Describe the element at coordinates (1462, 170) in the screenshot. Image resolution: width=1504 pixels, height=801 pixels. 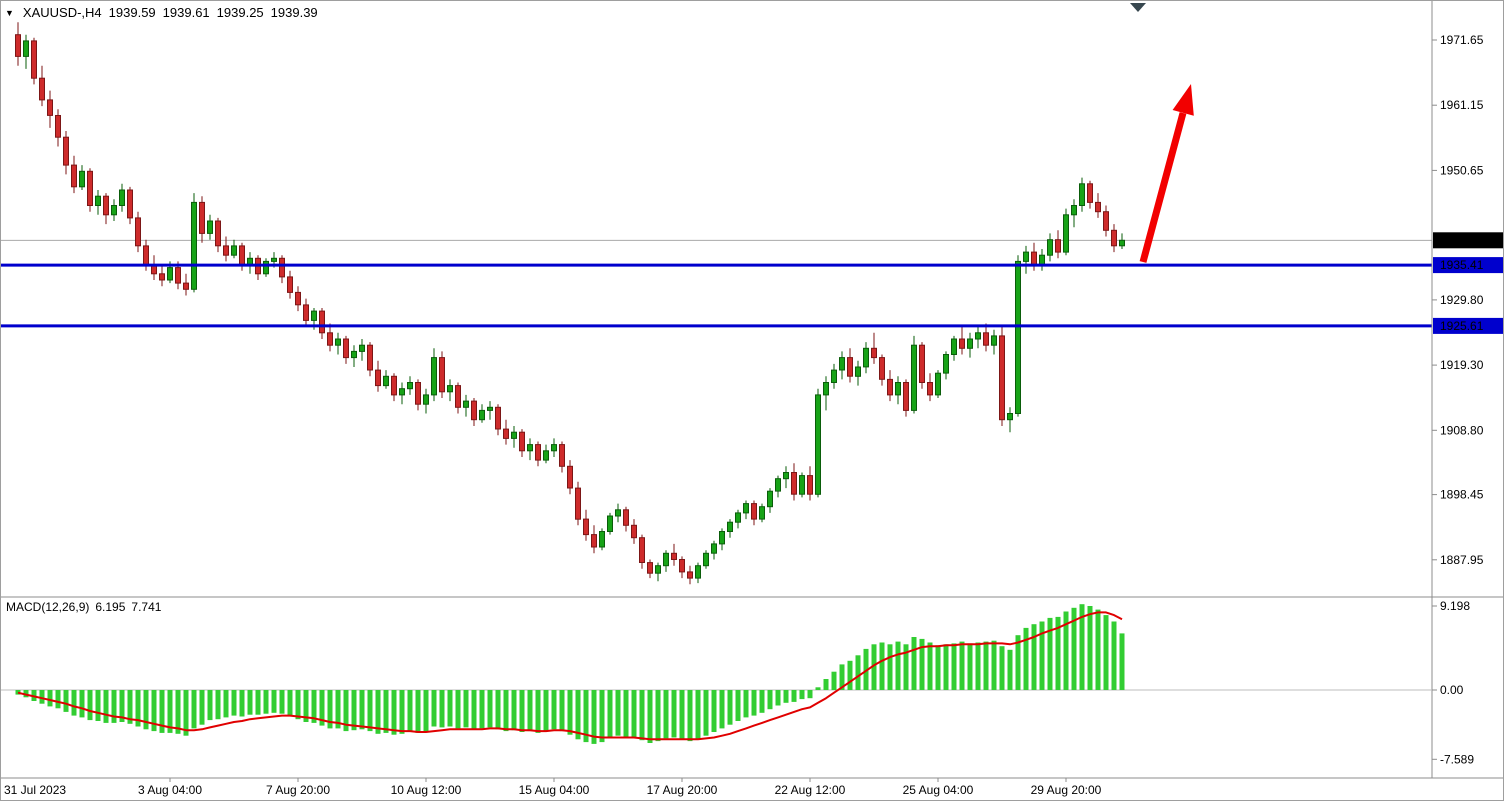
I see `price-axis-label: 1950.65` at that location.